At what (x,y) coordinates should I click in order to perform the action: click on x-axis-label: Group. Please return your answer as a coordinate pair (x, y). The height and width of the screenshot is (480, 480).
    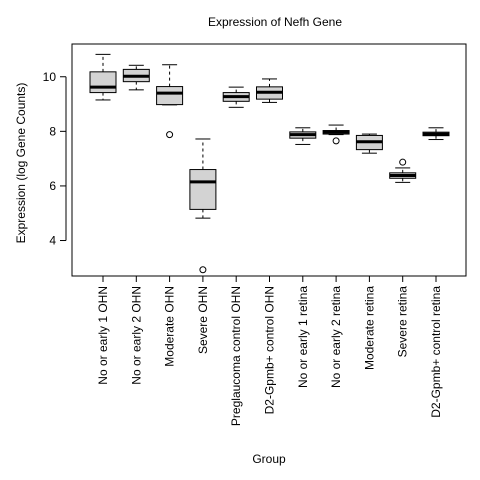
    Looking at the image, I should click on (269, 459).